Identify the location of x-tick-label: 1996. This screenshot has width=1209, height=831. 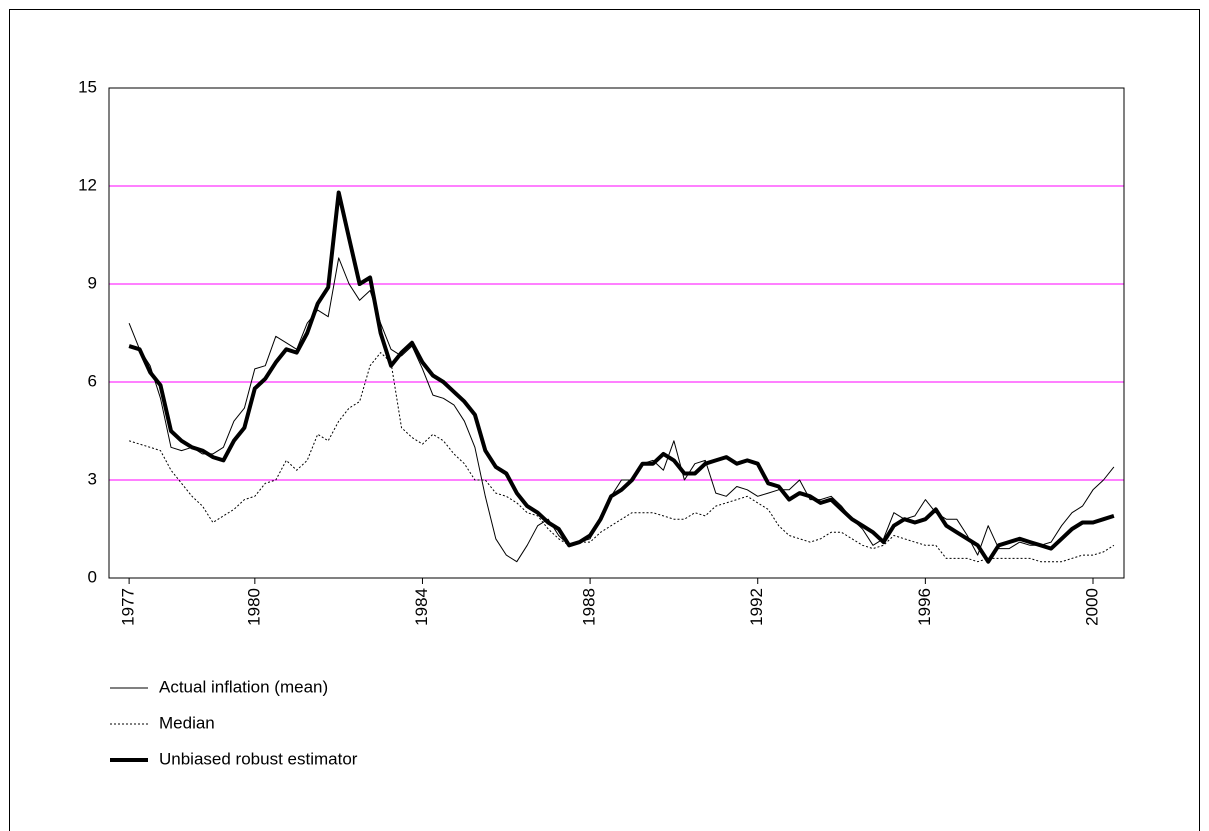
(924, 607).